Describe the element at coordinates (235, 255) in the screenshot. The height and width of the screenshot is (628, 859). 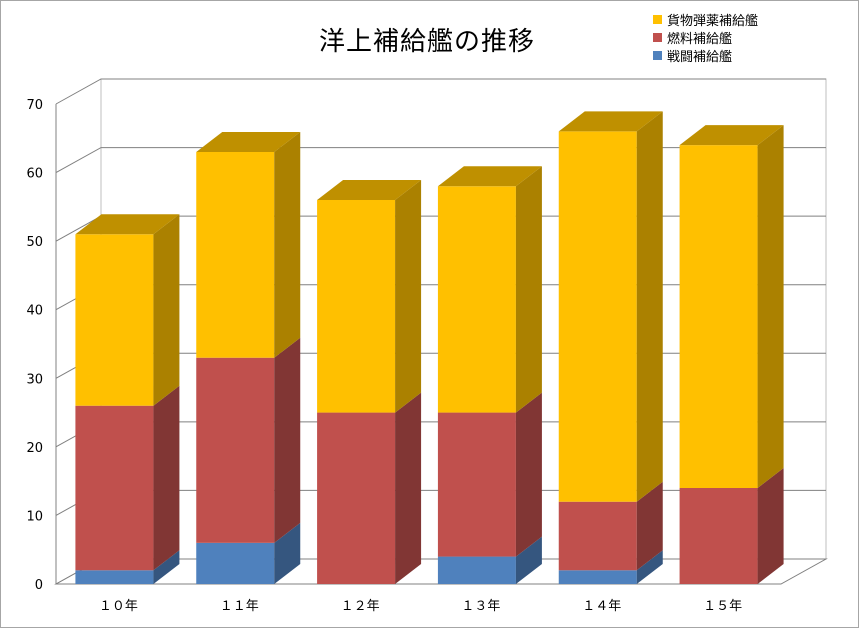
I see `bar-2-series-3-front` at that location.